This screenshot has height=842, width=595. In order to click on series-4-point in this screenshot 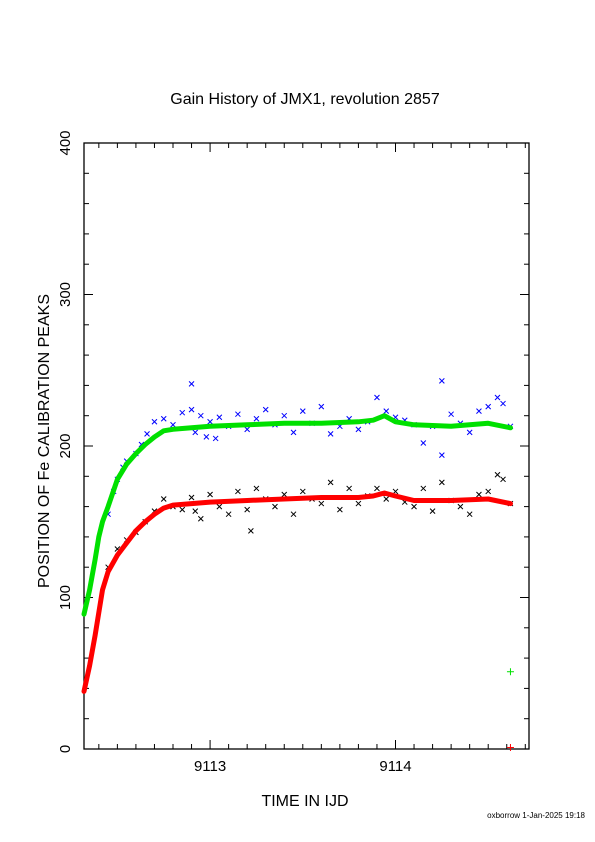, I will do `click(510, 672)`.